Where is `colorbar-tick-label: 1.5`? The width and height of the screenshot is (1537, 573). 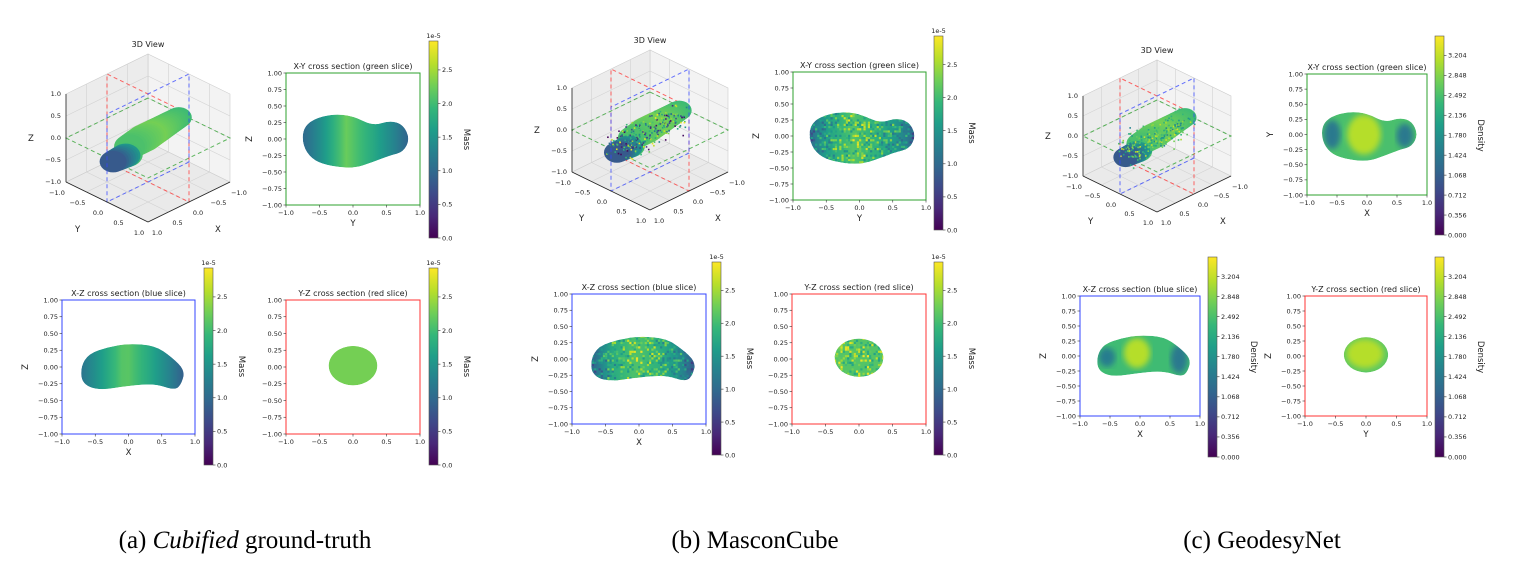 colorbar-tick-label: 1.5 is located at coordinates (952, 131).